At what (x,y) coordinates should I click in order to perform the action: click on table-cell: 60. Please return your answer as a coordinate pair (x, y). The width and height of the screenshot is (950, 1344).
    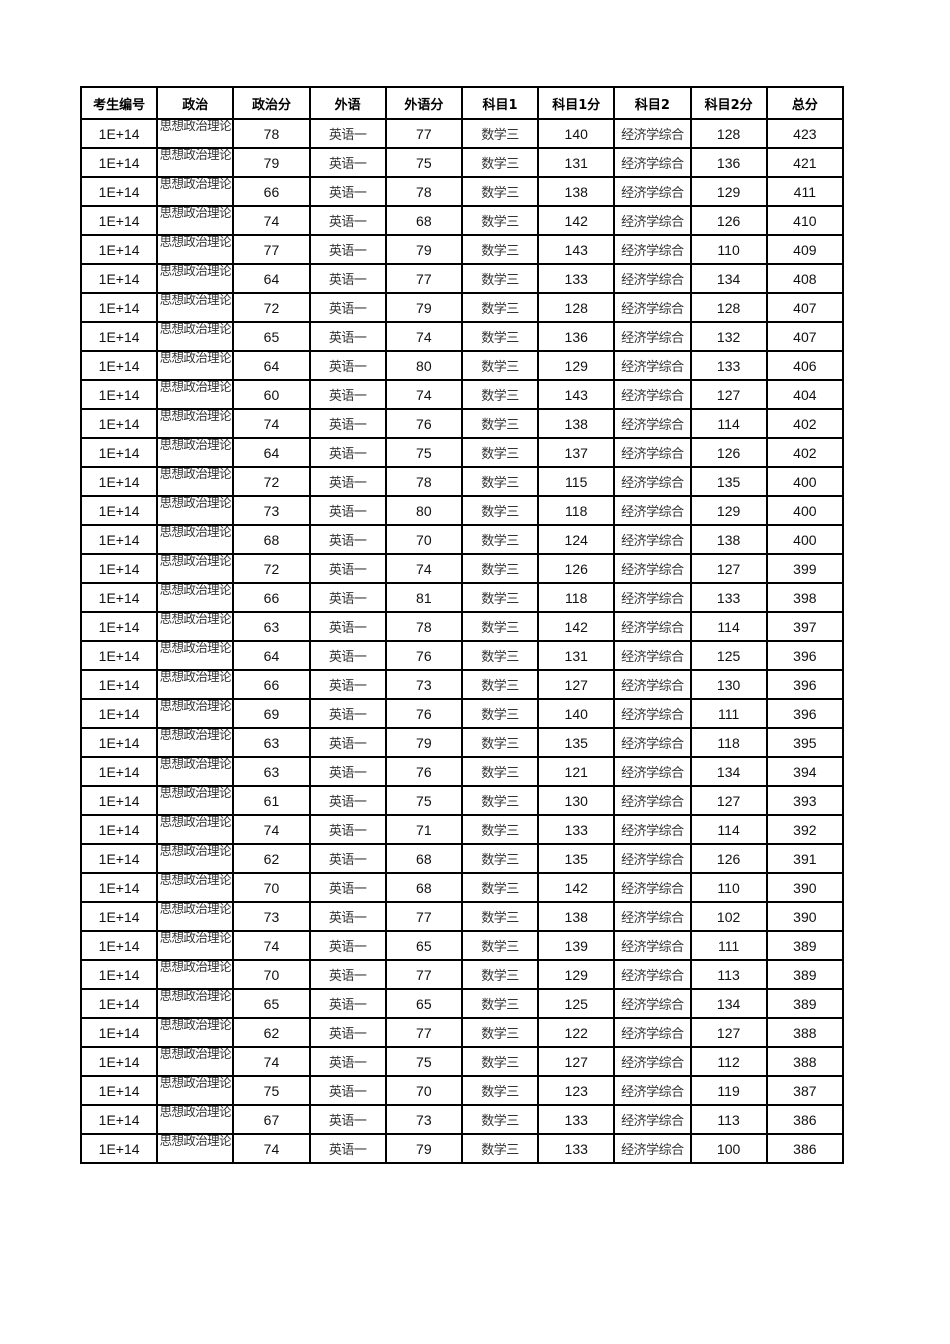
    Looking at the image, I should click on (271, 394).